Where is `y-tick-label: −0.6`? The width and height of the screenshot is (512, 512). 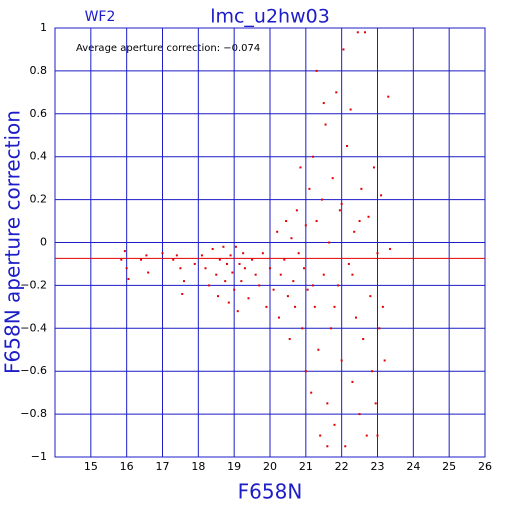
y-tick-label: −0.6 is located at coordinates (33, 370).